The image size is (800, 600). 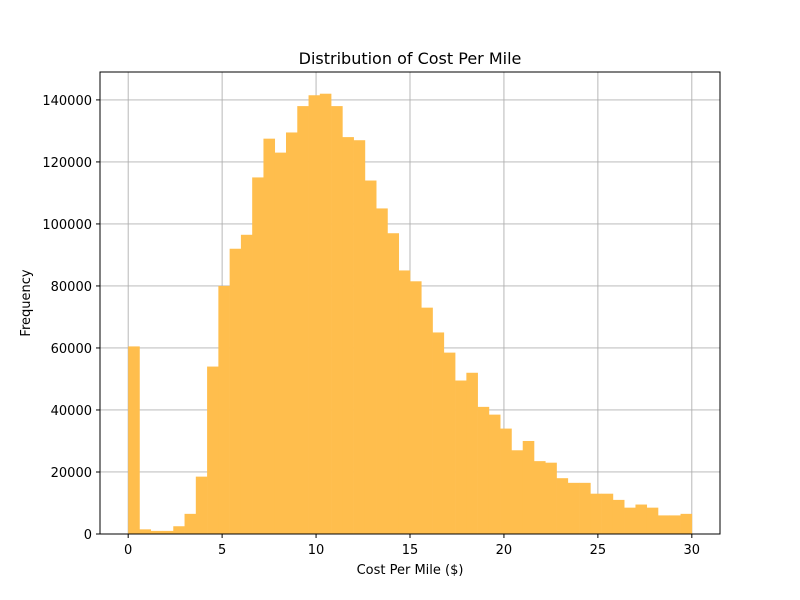 What do you see at coordinates (128, 550) in the screenshot?
I see `x-tick-label: 0` at bounding box center [128, 550].